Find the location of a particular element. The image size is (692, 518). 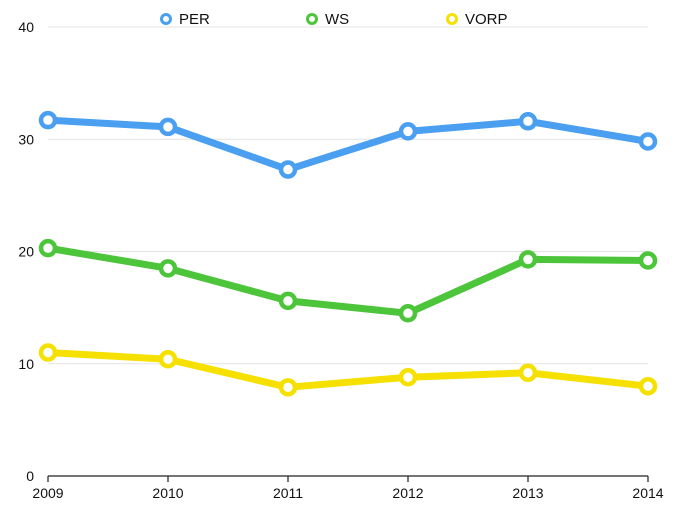

y-tick-label: 30 is located at coordinates (26, 139).